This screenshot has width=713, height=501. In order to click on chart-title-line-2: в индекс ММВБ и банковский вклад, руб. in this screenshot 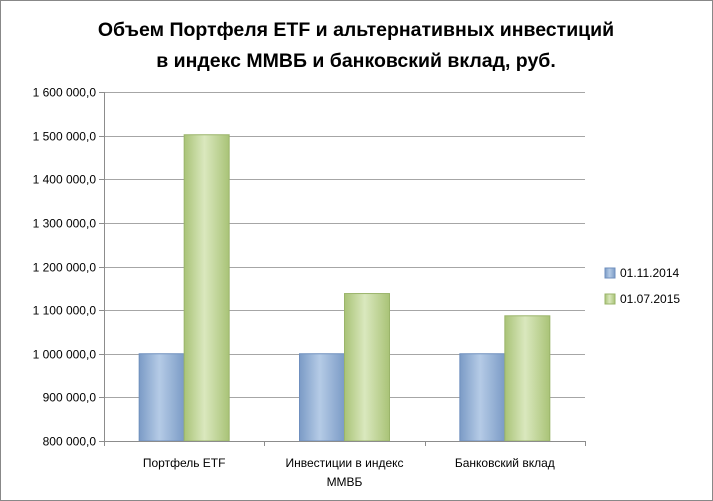, I will do `click(356, 61)`.